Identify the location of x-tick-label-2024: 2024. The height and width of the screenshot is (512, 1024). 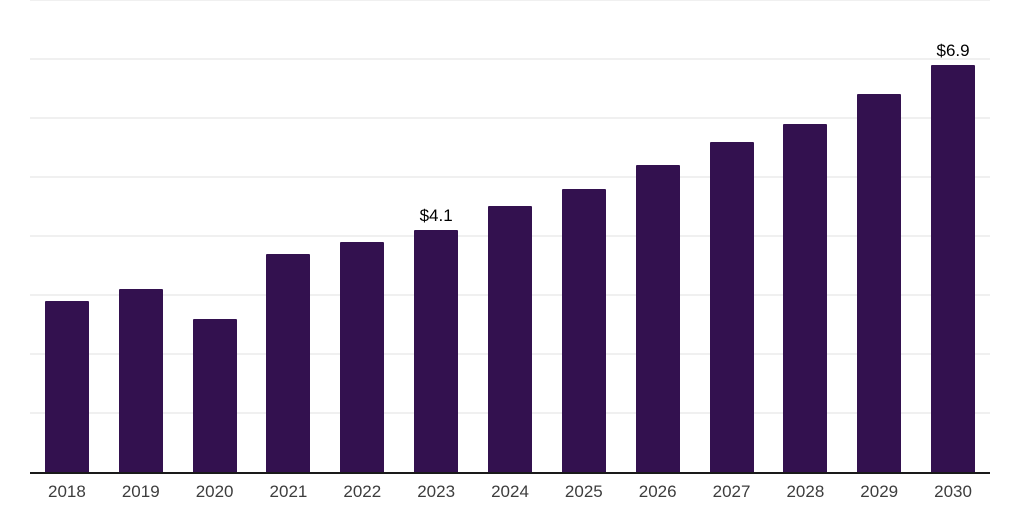
(510, 491).